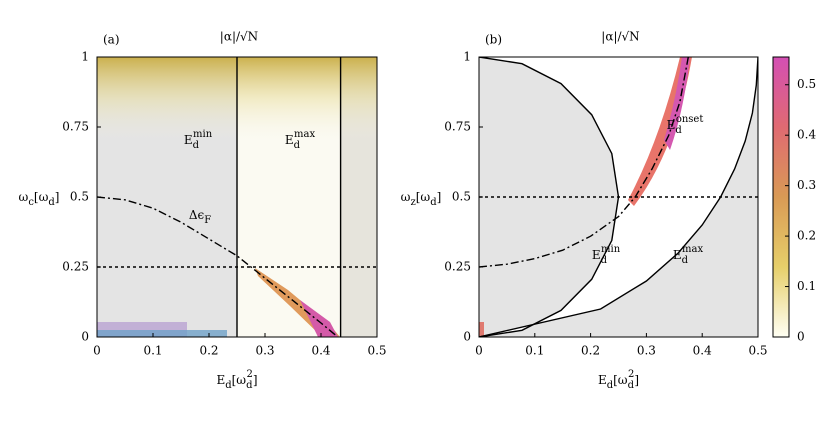  Describe the element at coordinates (801, 337) in the screenshot. I see `colorbar-tick-label: 0` at that location.